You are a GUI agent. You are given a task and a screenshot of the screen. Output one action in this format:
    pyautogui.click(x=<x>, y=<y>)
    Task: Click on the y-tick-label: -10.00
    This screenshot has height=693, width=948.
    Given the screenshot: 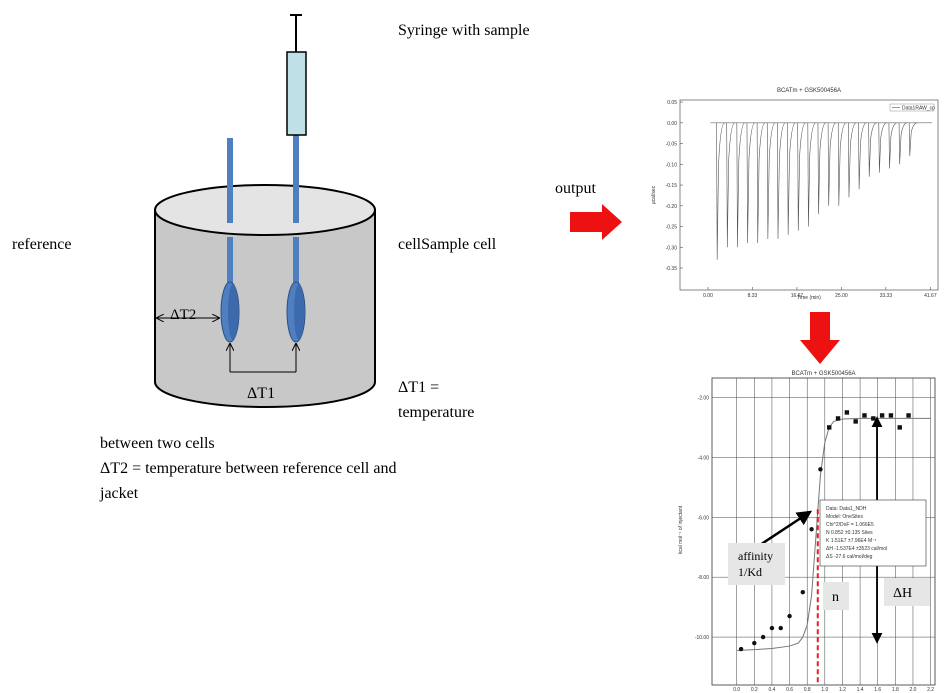 What is the action you would take?
    pyautogui.click(x=702, y=638)
    